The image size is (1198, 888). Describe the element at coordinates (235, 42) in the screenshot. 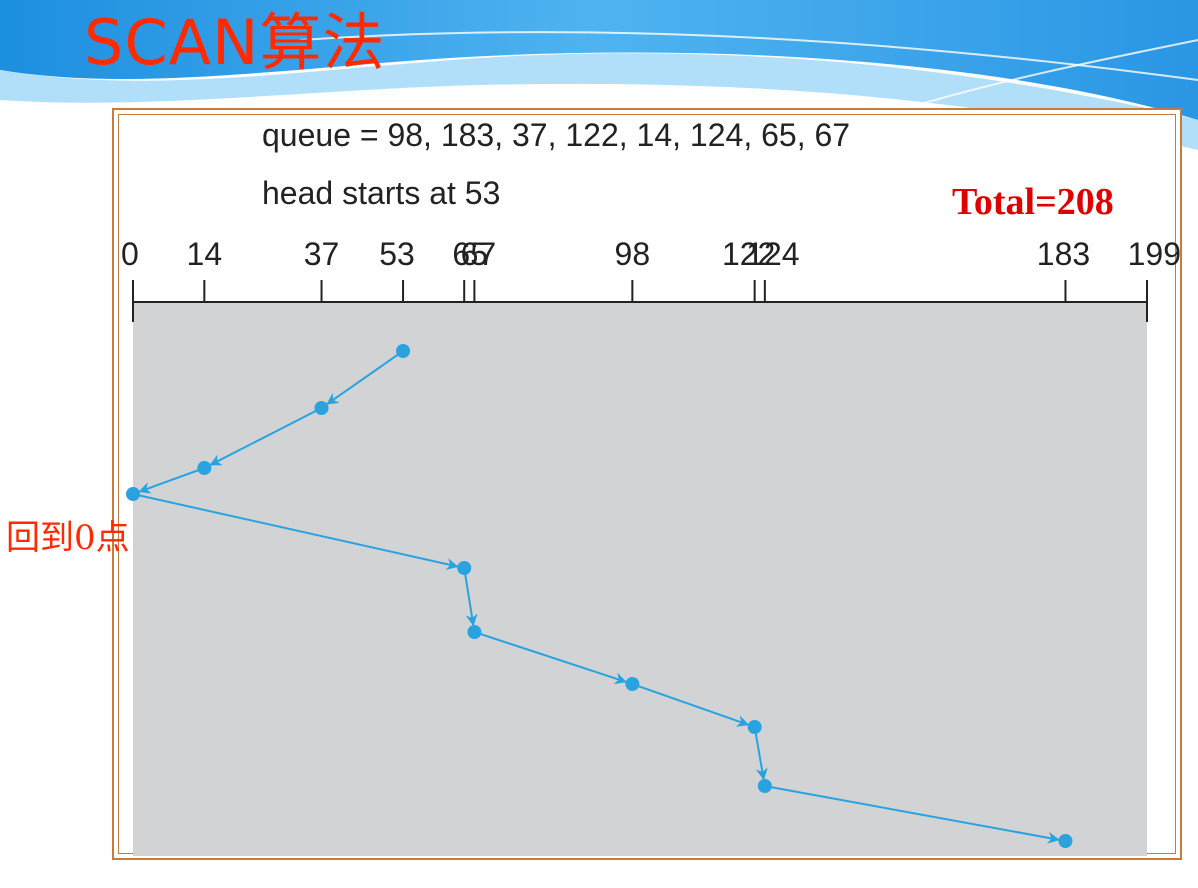

I see `slide-title: SCAN算法` at that location.